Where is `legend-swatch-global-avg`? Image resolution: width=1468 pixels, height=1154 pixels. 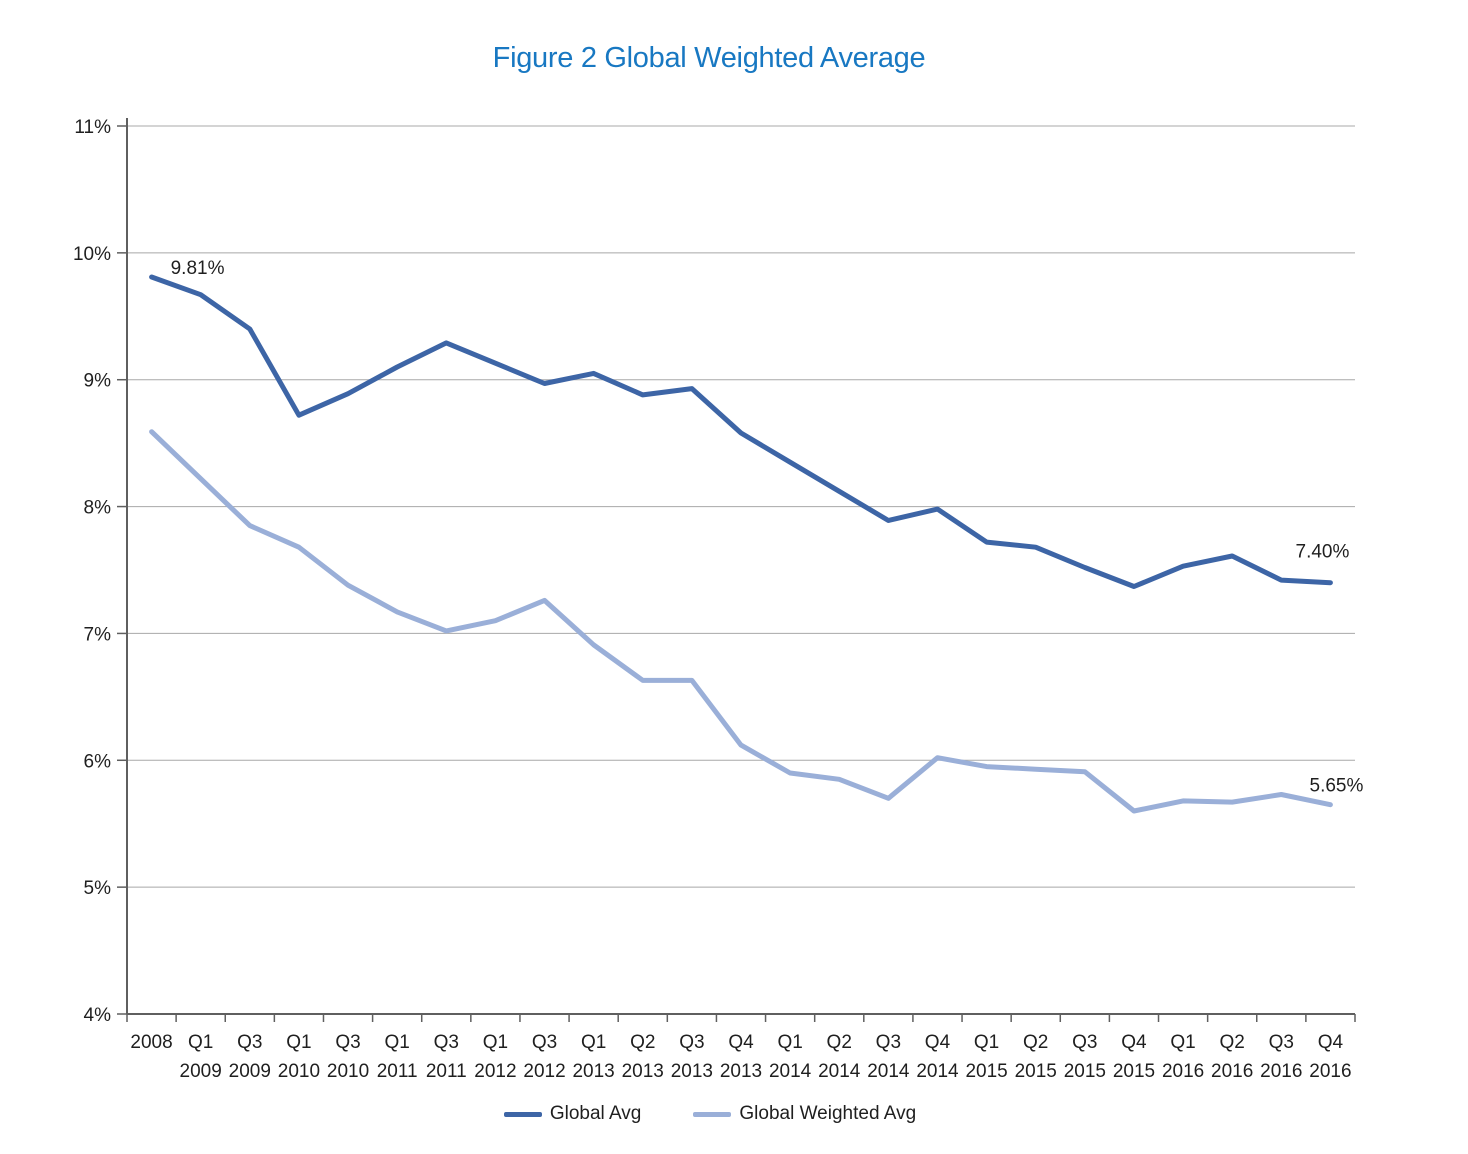 legend-swatch-global-avg is located at coordinates (522, 1114).